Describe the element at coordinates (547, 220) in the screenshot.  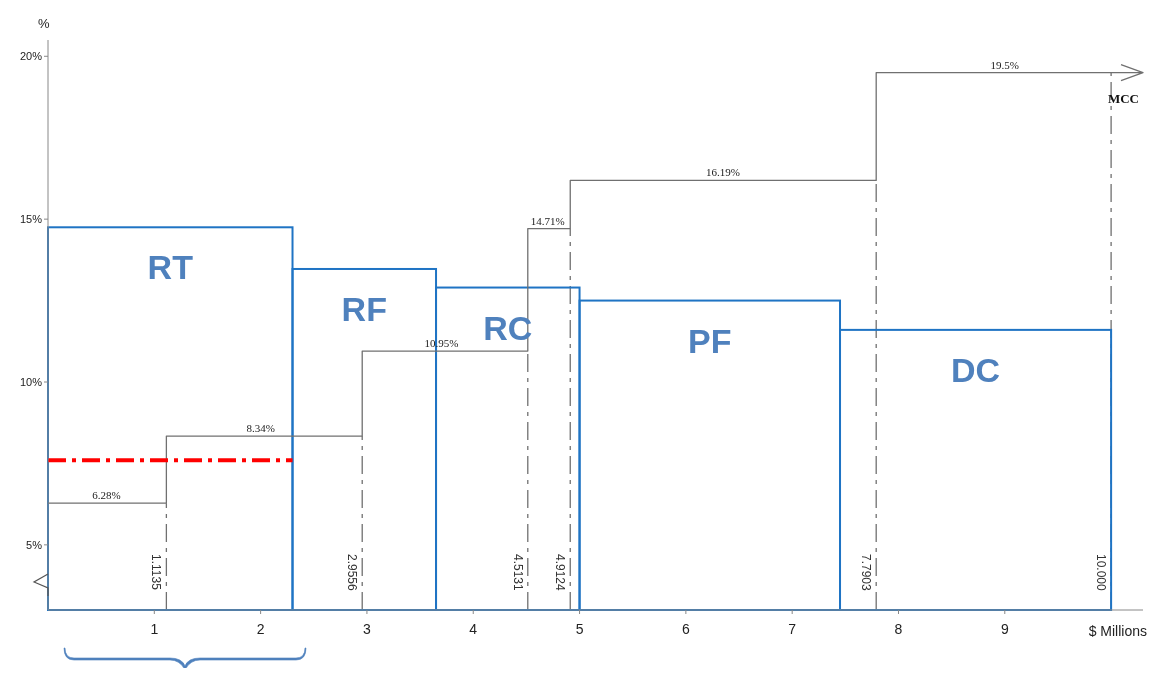
I see `annotation: 14.71%` at that location.